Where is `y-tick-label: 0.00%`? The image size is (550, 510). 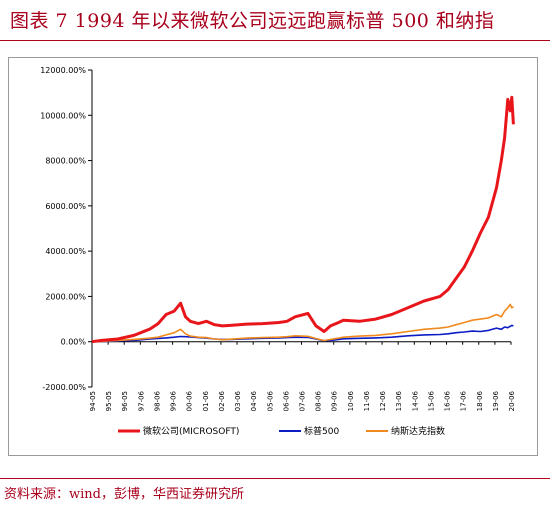 y-tick-label: 0.00% is located at coordinates (74, 342).